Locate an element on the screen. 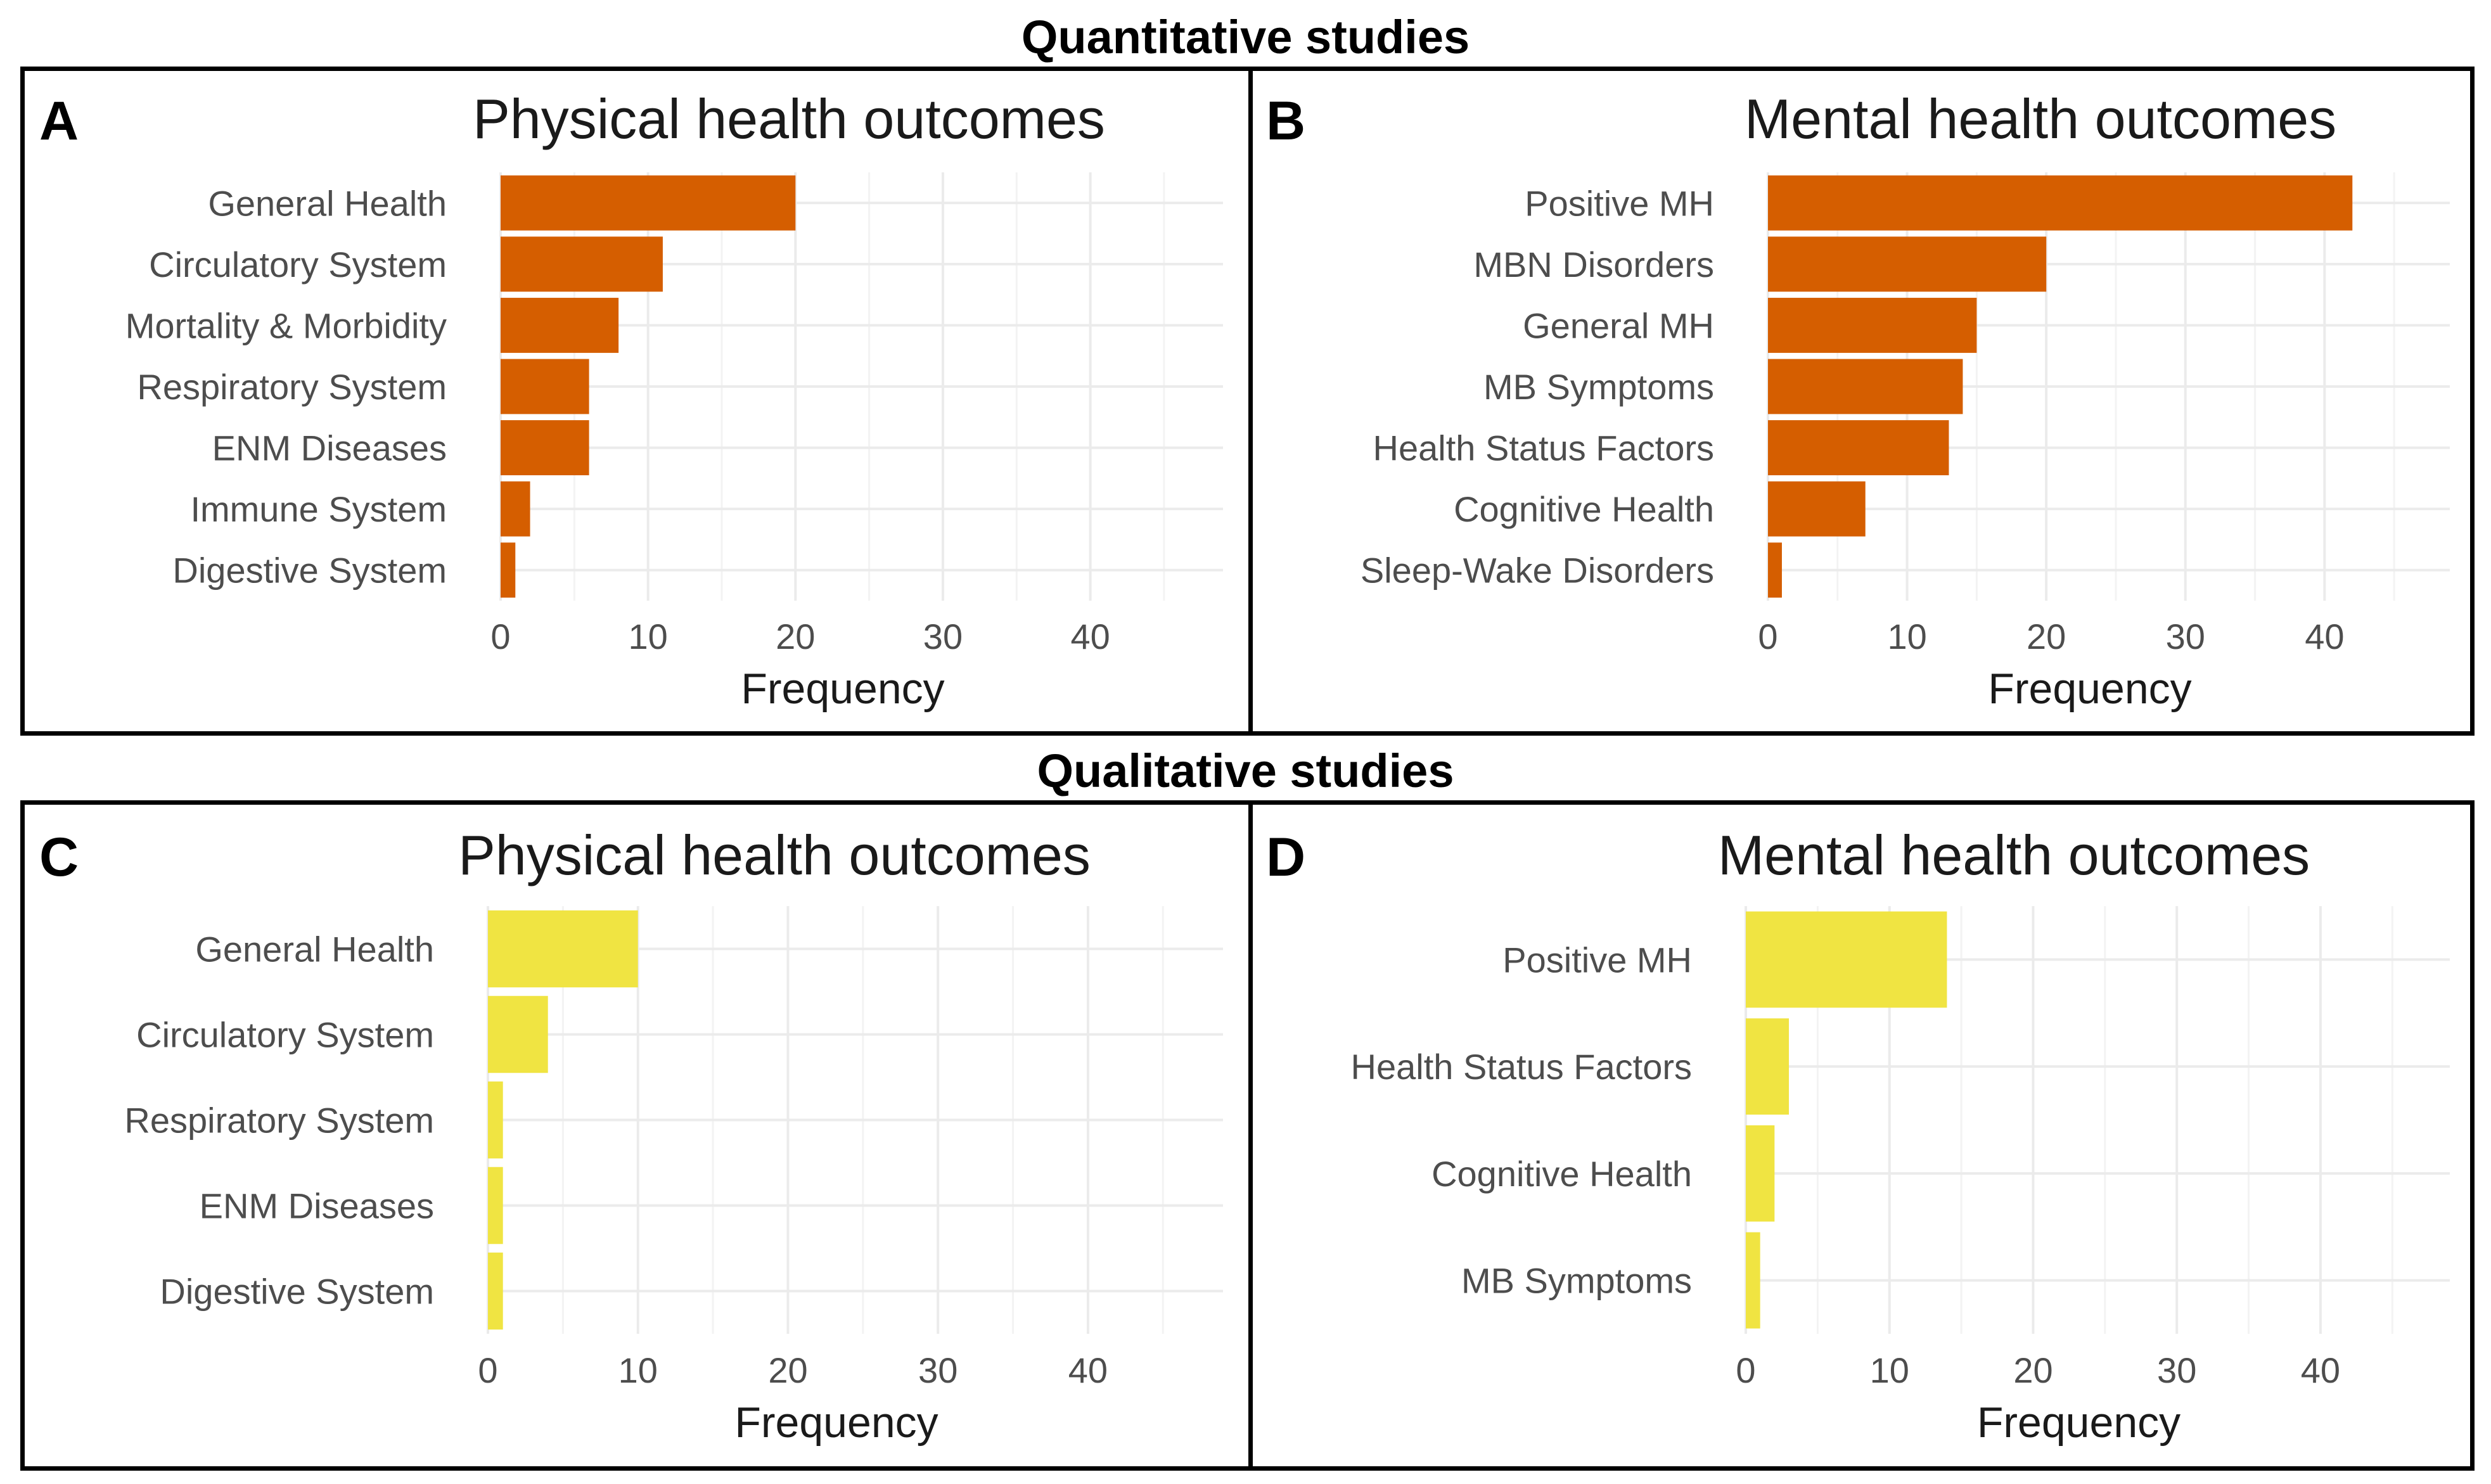 The height and width of the screenshot is (1484, 2491). panel-c-tick-label: 40 is located at coordinates (1088, 1370).